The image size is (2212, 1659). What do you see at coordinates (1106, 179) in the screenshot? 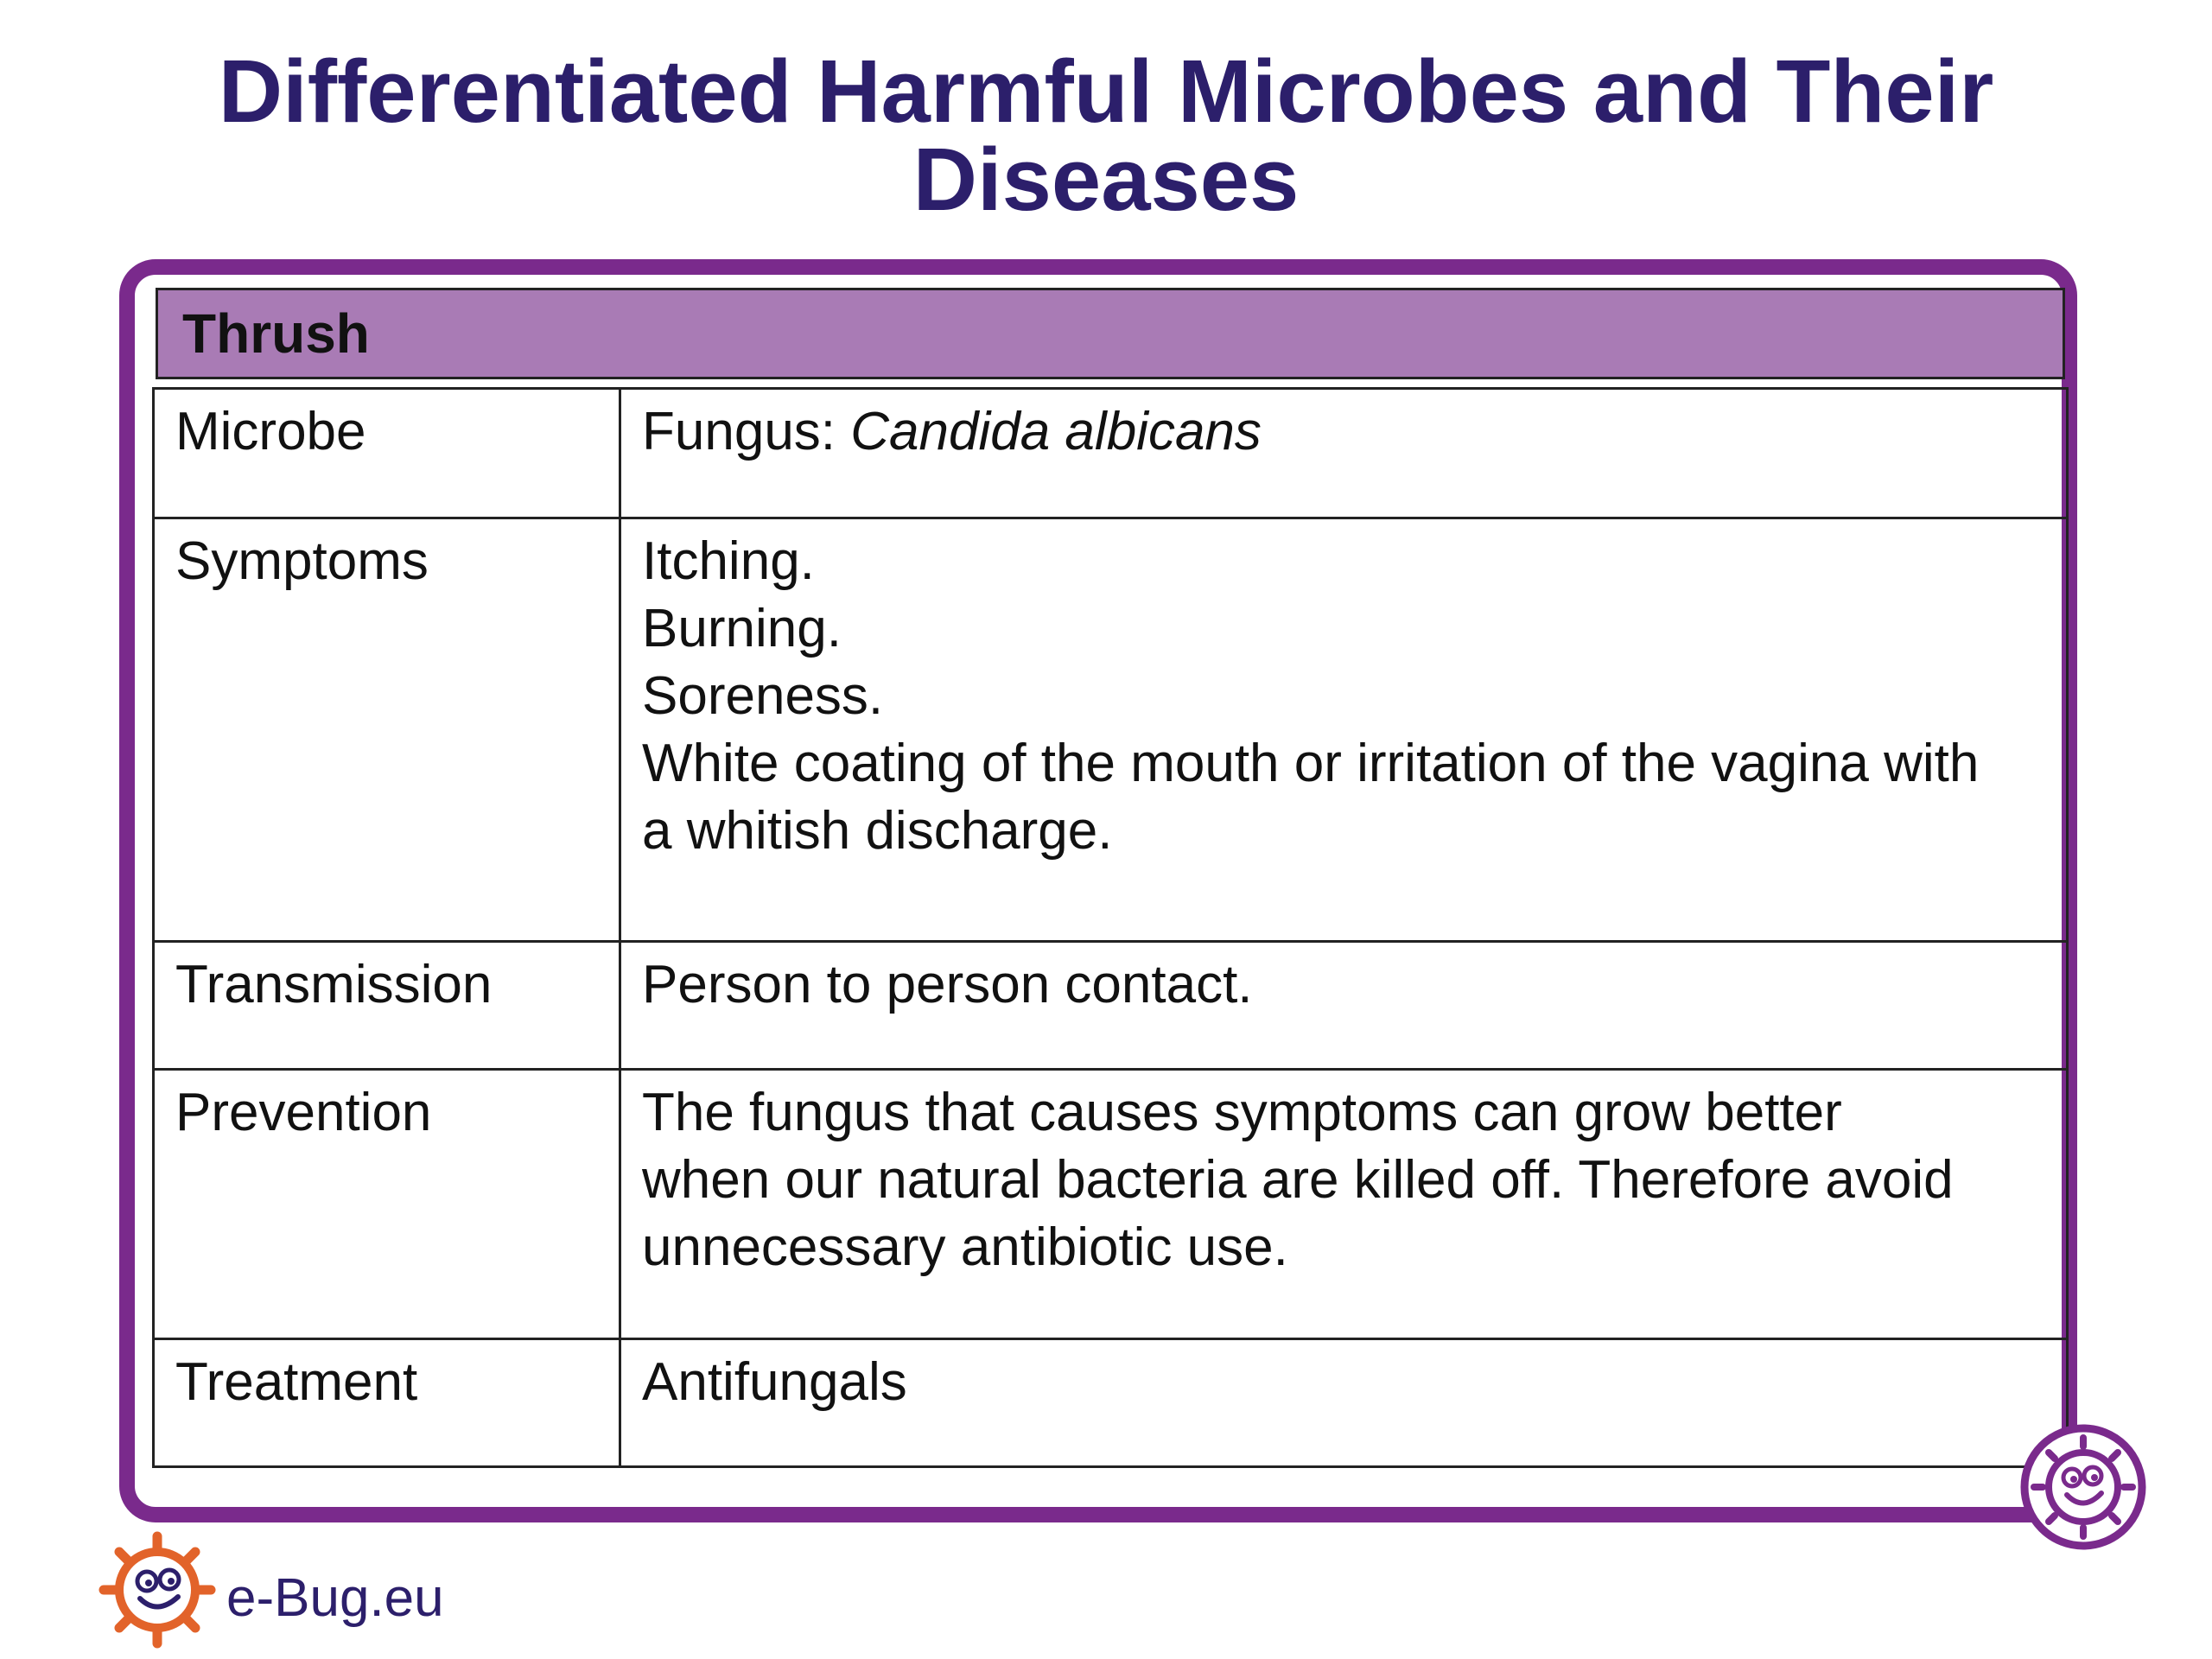
I see `title-line-2: Diseases` at bounding box center [1106, 179].